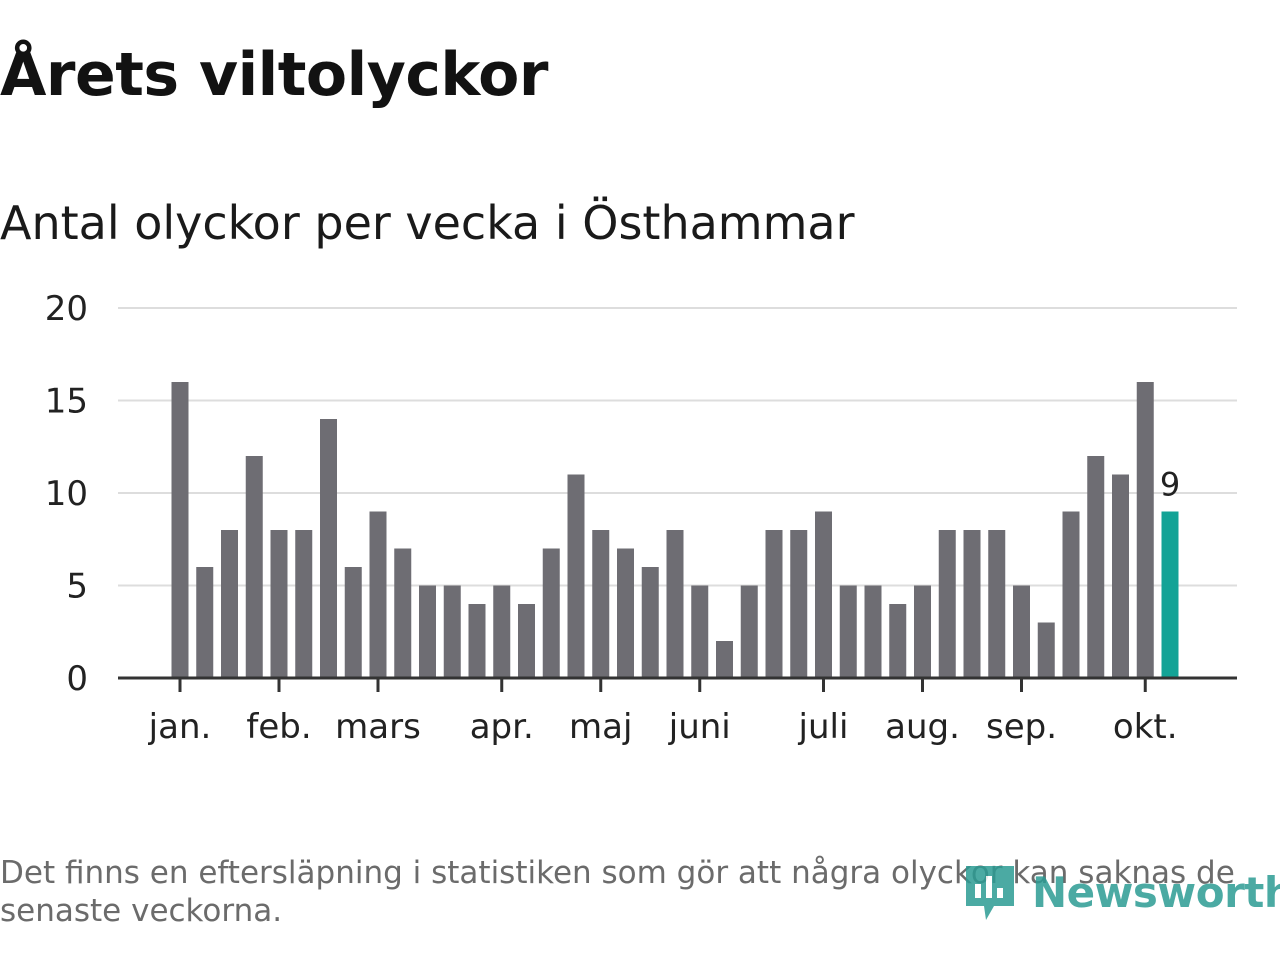 The height and width of the screenshot is (960, 1280). What do you see at coordinates (274, 75) in the screenshot?
I see `chart-title: Årets viltolyckor` at bounding box center [274, 75].